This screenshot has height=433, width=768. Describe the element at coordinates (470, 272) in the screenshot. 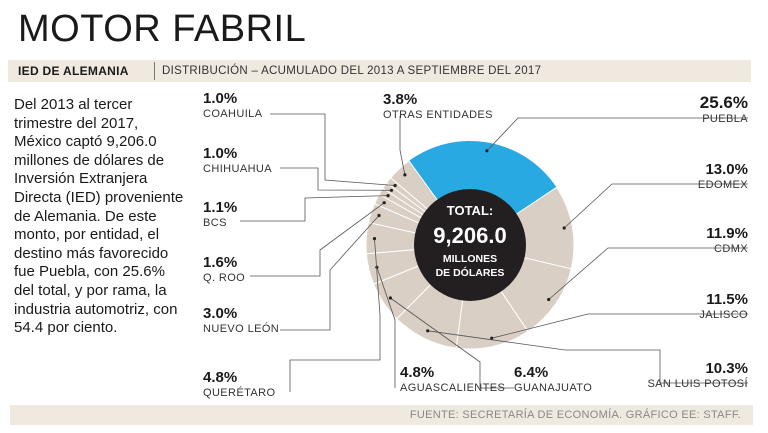

I see `center-unit-line2: DE DÓLARES` at that location.